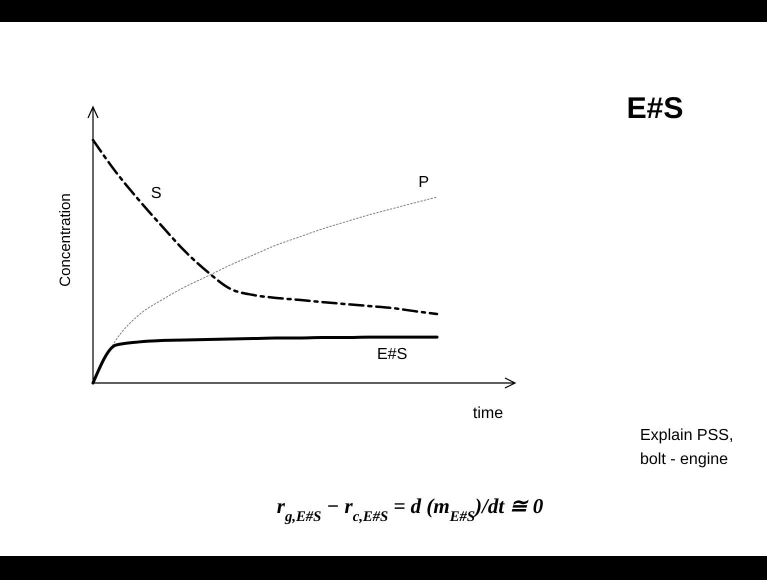 This screenshot has width=767, height=580. Describe the element at coordinates (410, 509) in the screenshot. I see `text: r$_{g,E#S}$ − r$_{c,E#S}$ = d (m$_{E#S}$)/dt ≅ 0` at that location.